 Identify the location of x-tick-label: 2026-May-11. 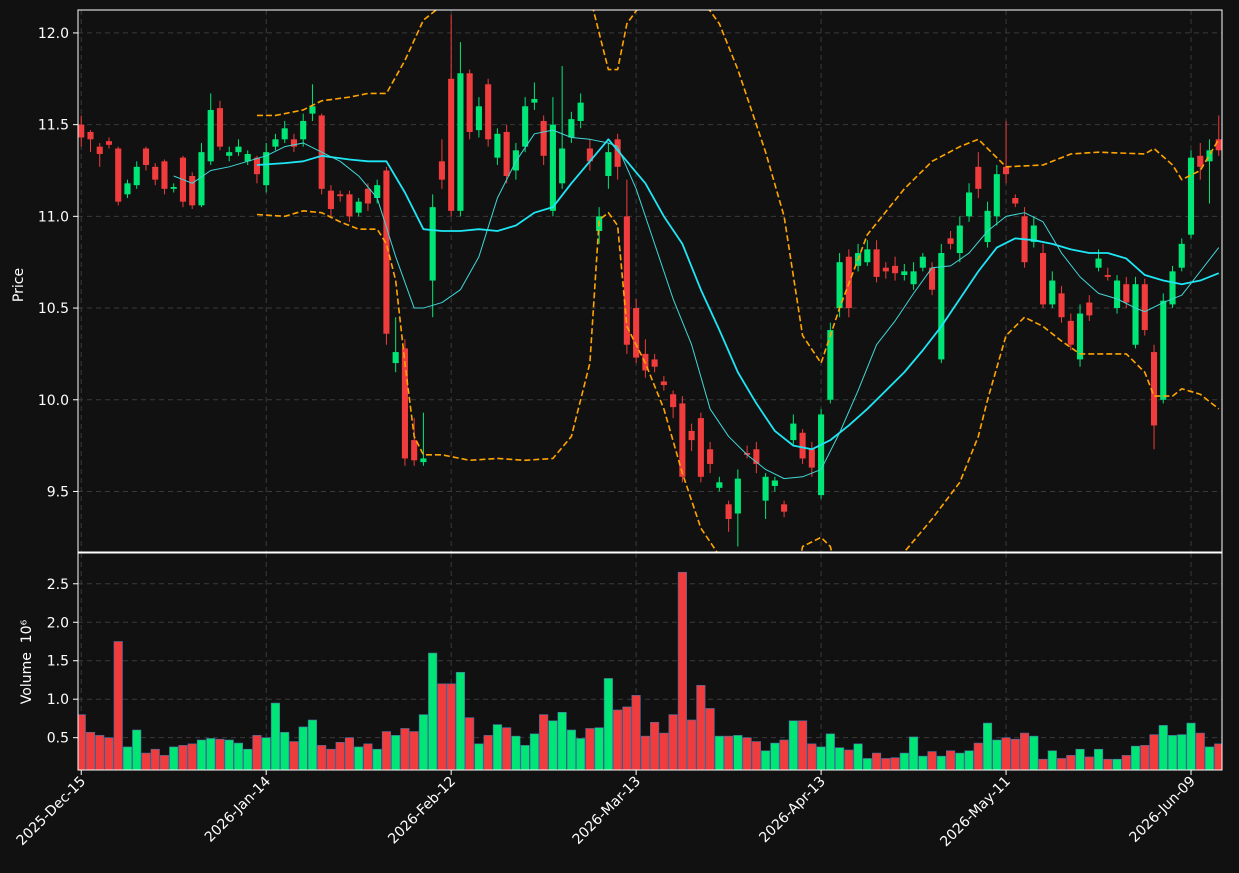
(975, 812).